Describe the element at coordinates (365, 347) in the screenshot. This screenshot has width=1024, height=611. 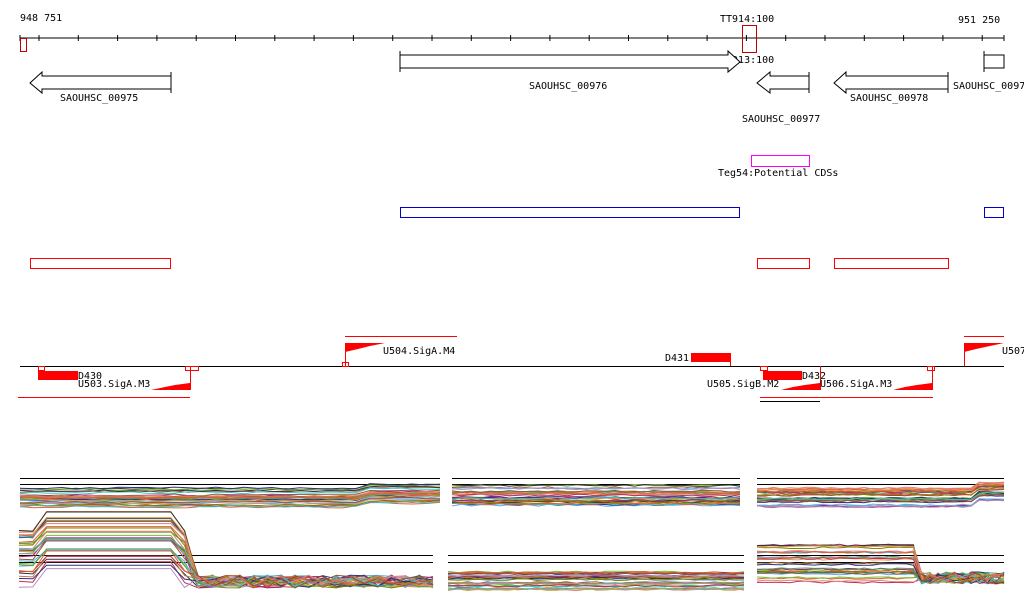
I see `u504-promoter` at that location.